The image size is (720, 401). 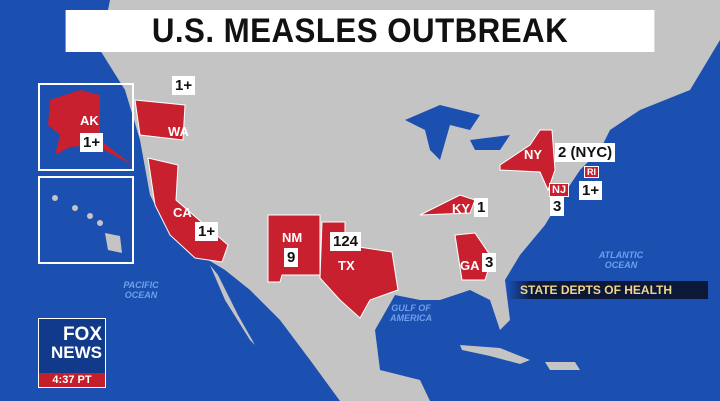 What do you see at coordinates (292, 237) in the screenshot?
I see `label-nm: NM` at bounding box center [292, 237].